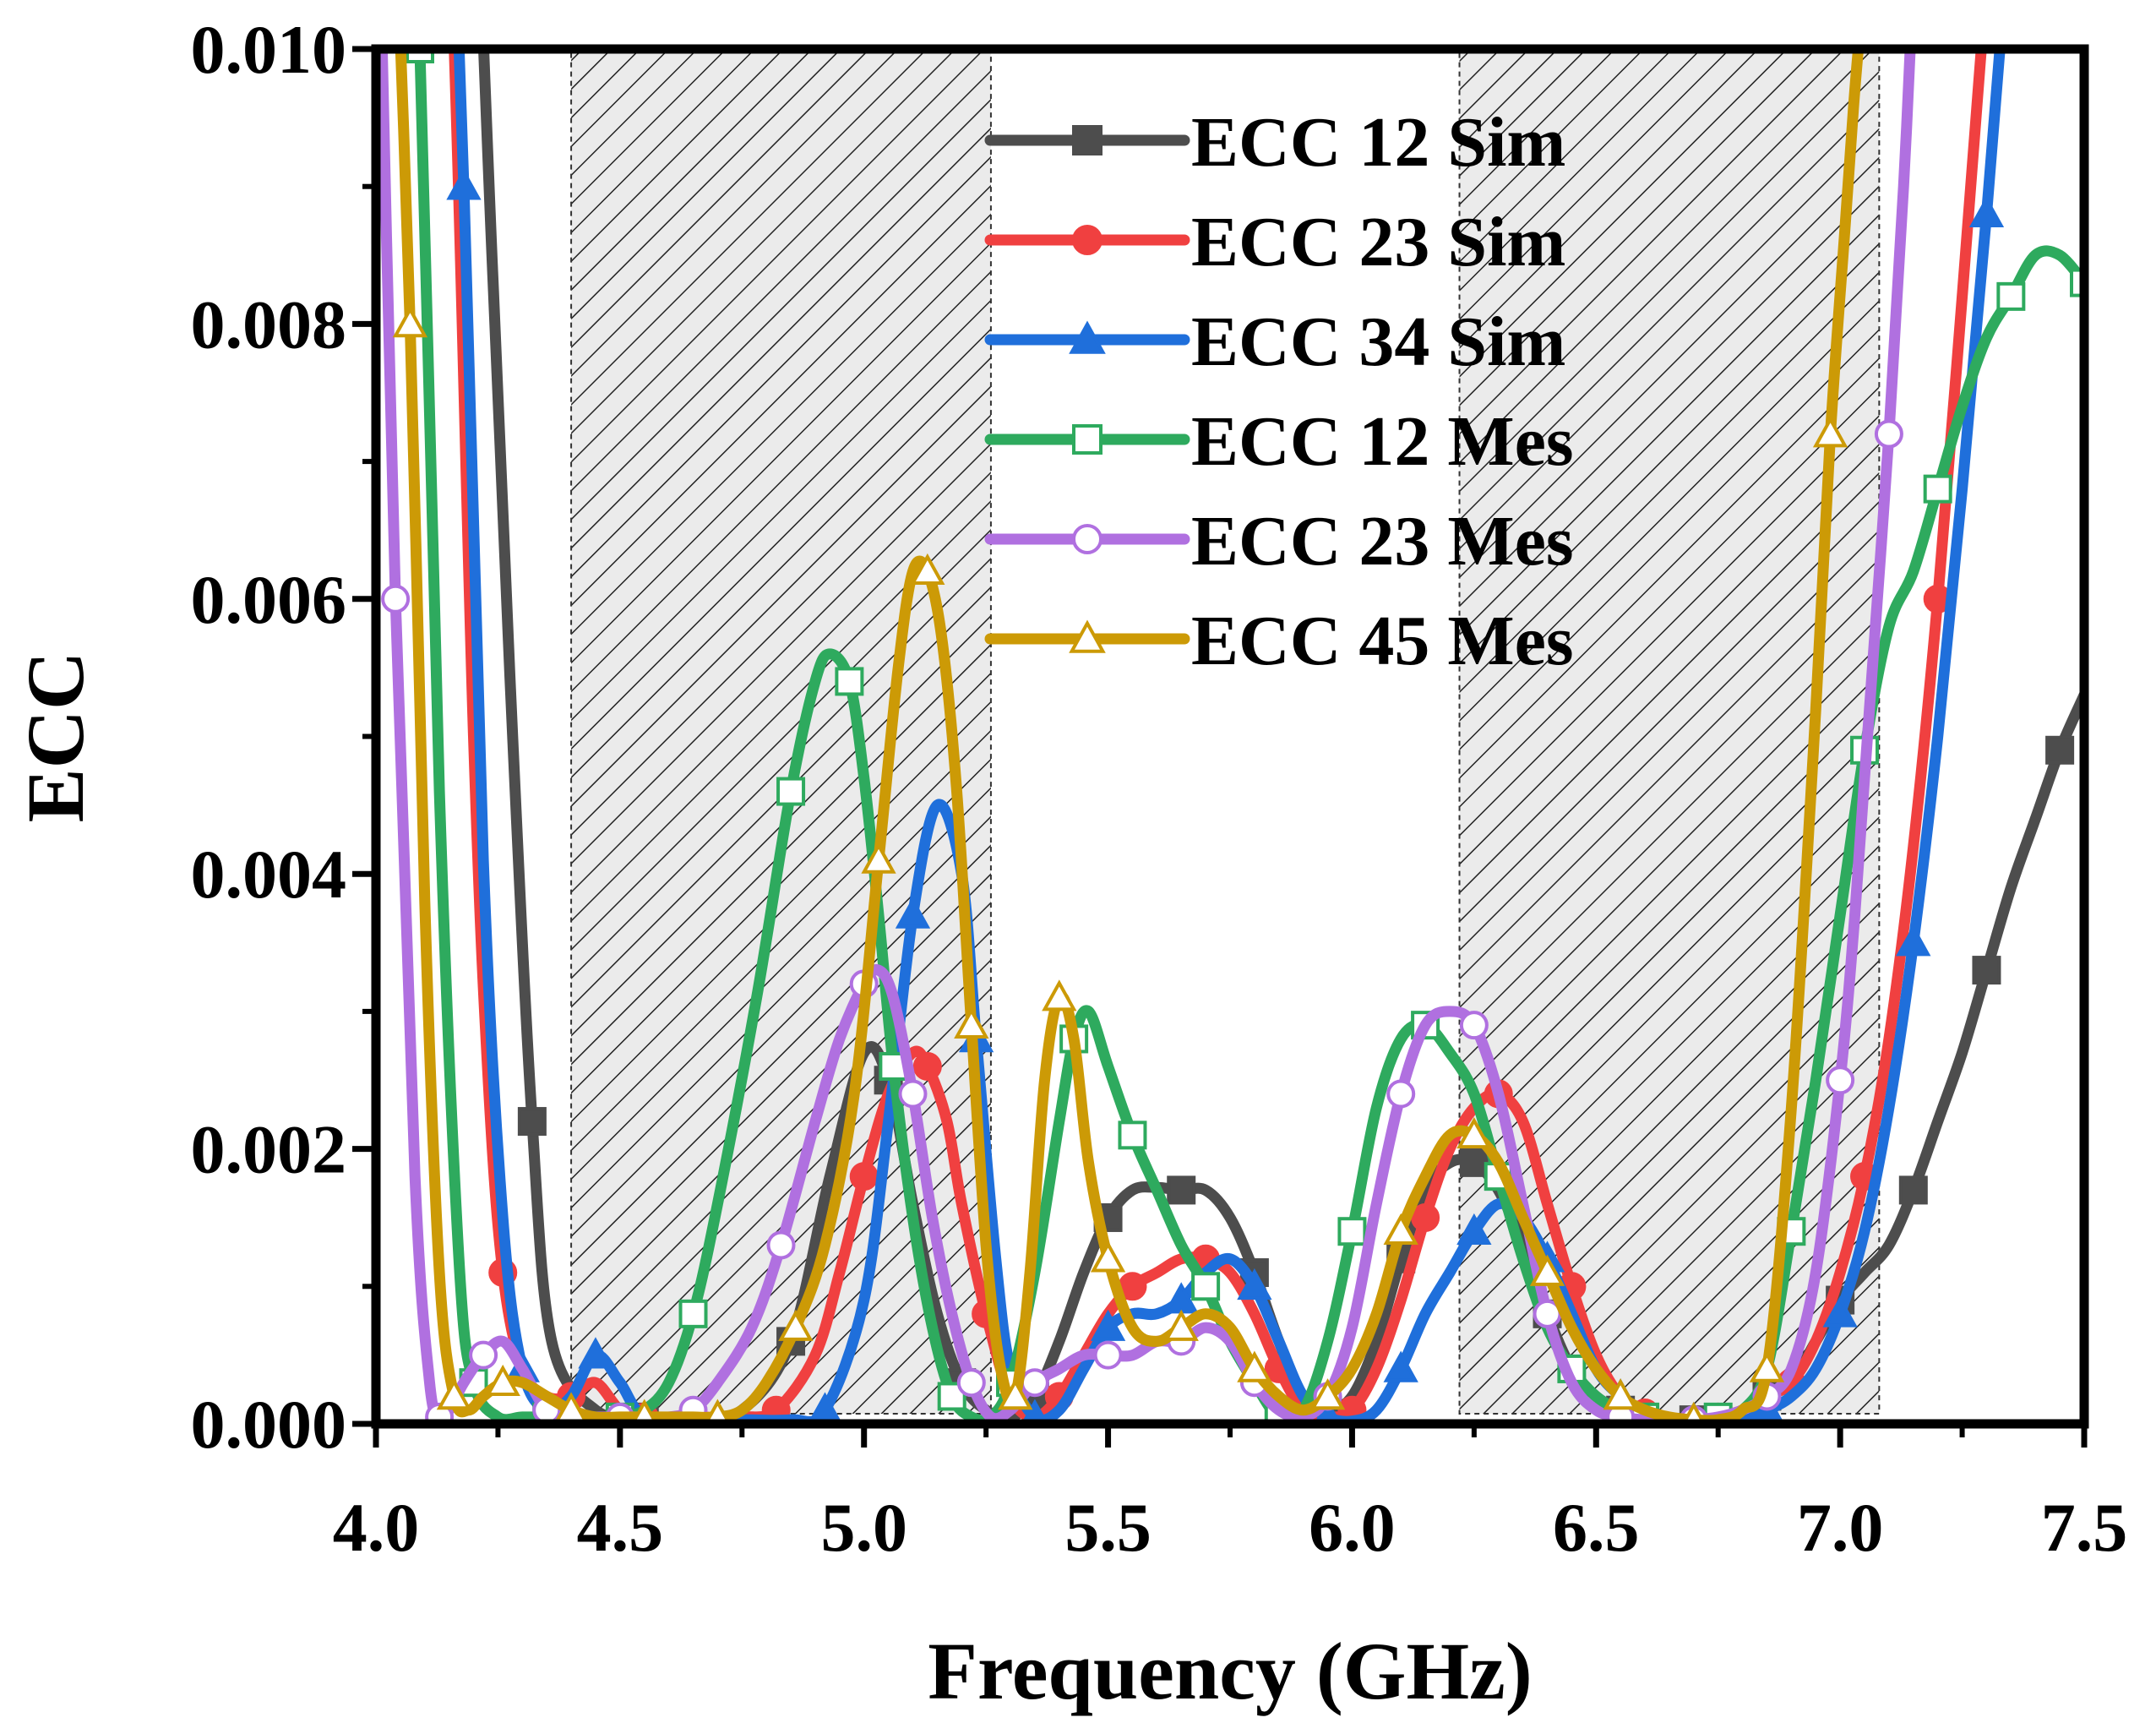 The height and width of the screenshot is (1723, 2156). Describe the element at coordinates (269, 324) in the screenshot. I see `y-tick-label: 0.008` at that location.